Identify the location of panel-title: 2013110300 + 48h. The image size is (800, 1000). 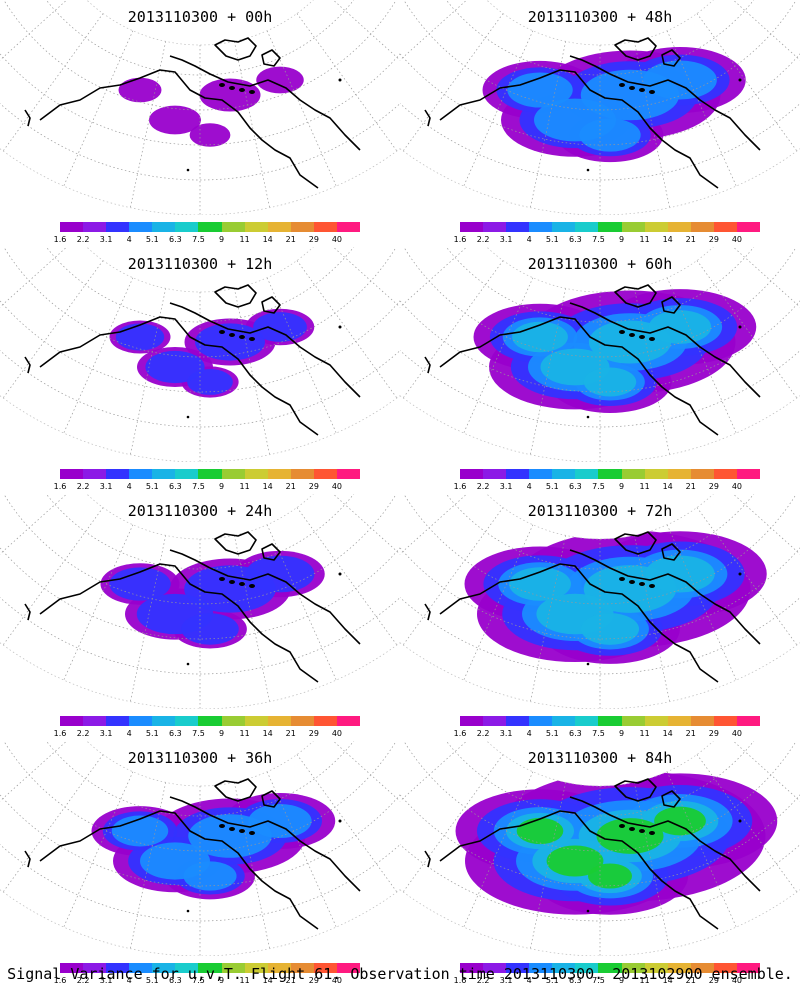
(600, 17).